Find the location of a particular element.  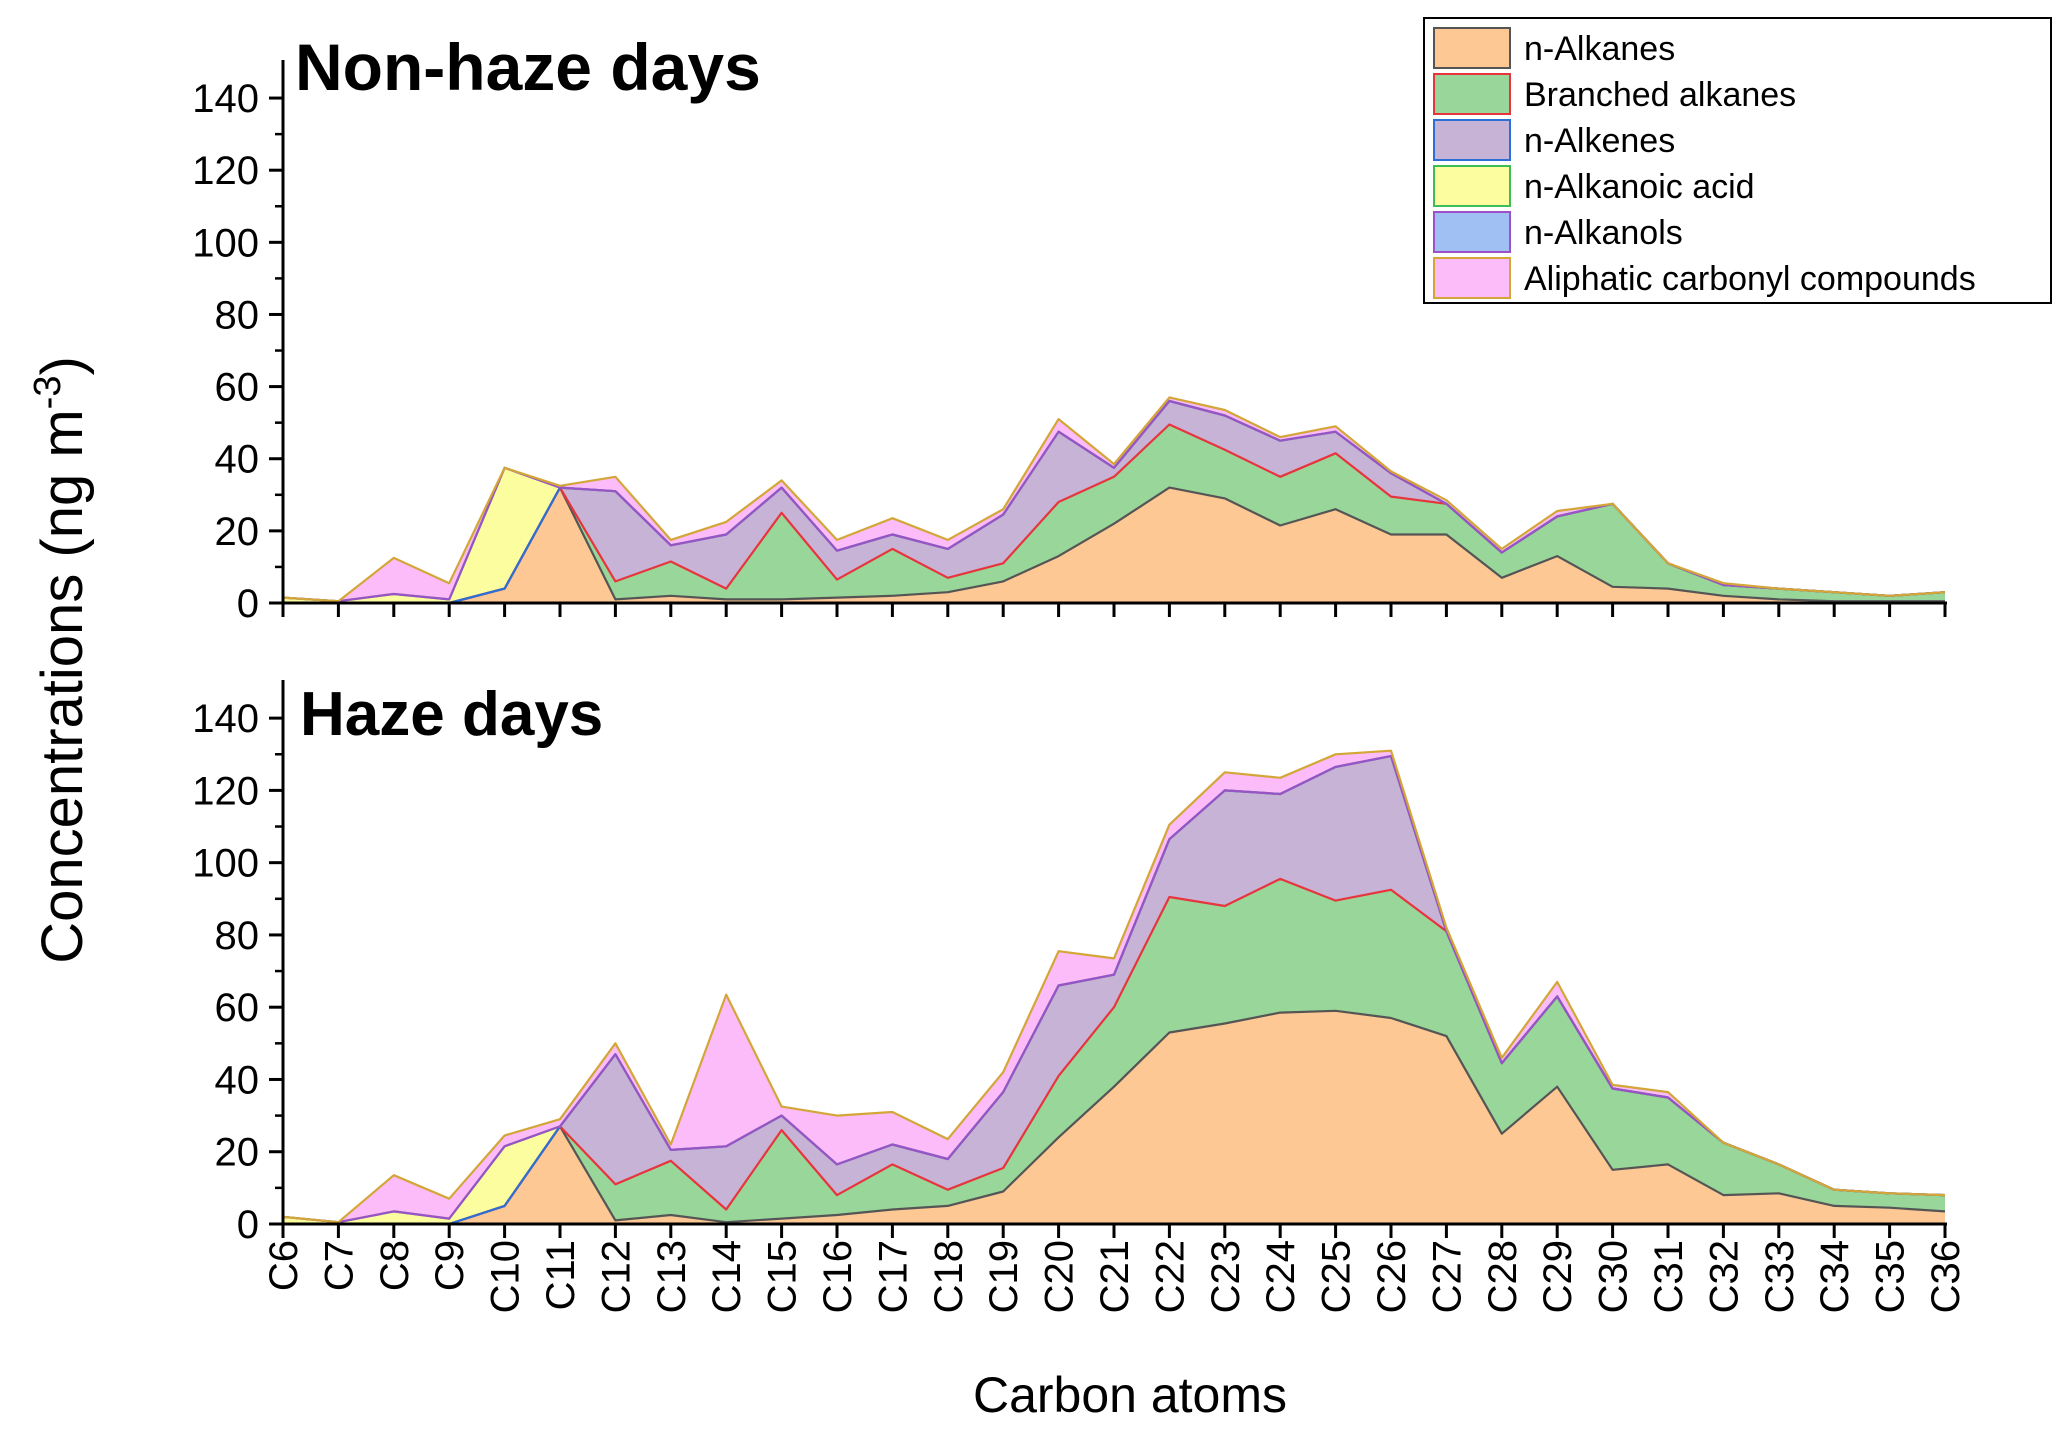

x-tick-label: C26 is located at coordinates (1392, 1276).